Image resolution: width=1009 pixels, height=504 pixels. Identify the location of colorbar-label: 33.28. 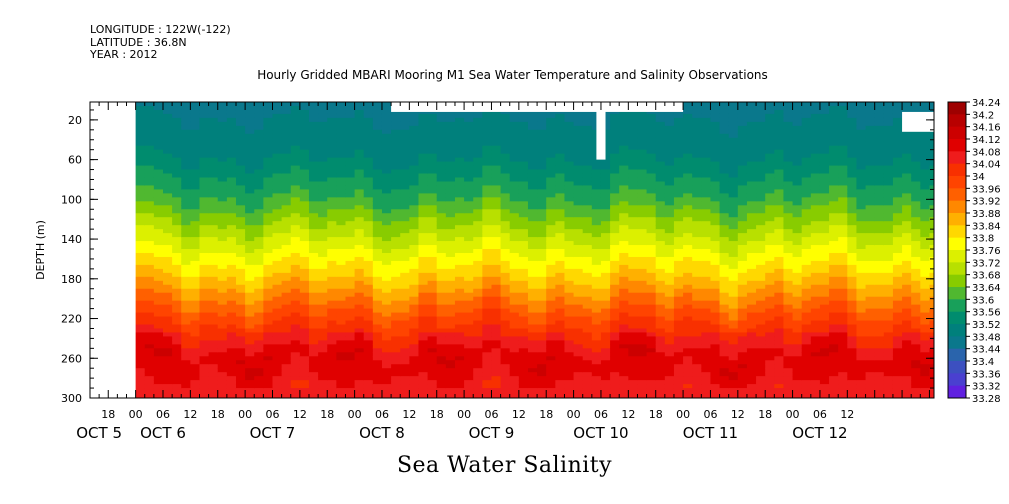
(986, 399).